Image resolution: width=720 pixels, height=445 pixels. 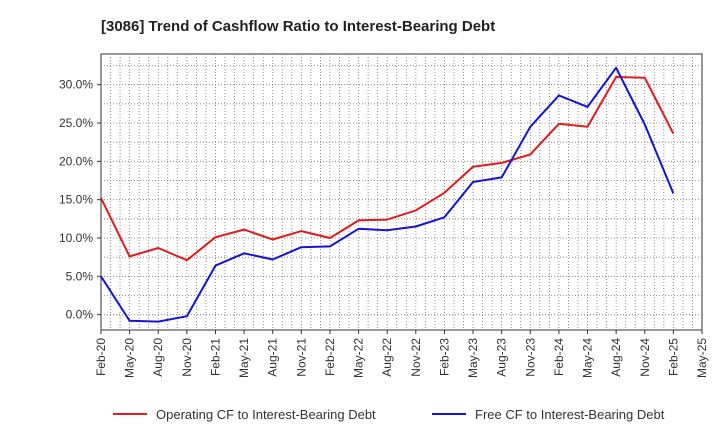 I want to click on legend-label: Operating CF to Interest-Bearing Debt, so click(x=266, y=414).